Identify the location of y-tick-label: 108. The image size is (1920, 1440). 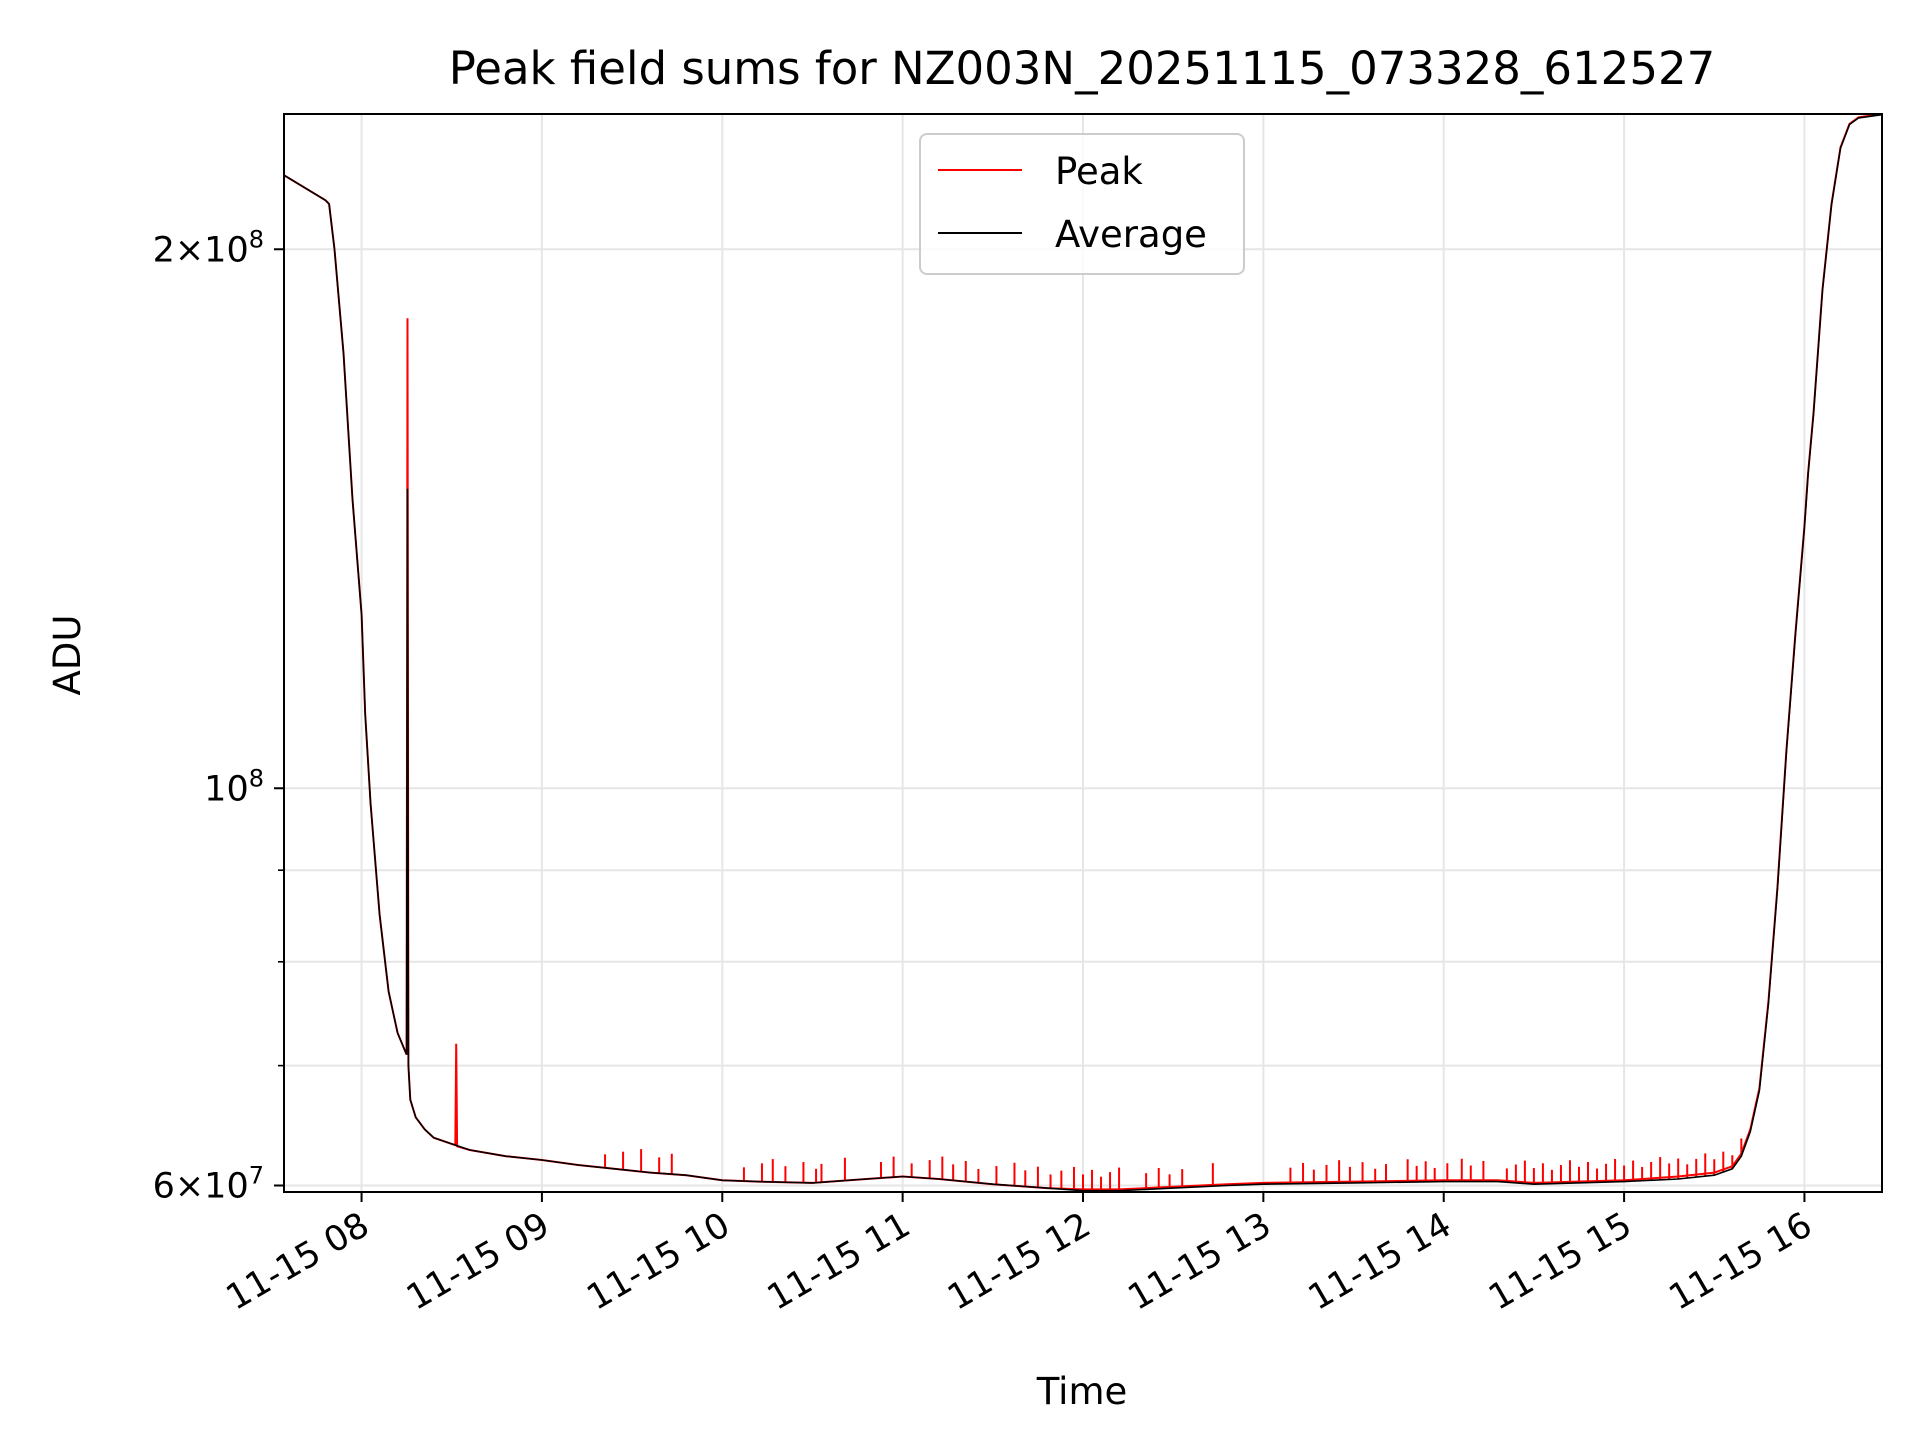
(234, 786).